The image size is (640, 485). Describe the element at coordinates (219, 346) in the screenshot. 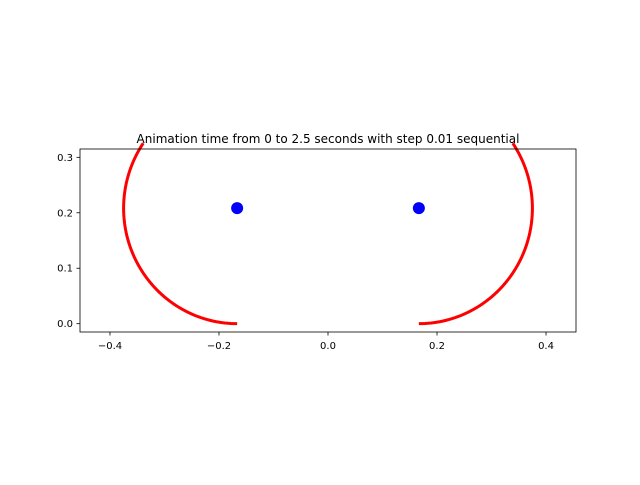

I see `x-tick-label: −0.2` at that location.